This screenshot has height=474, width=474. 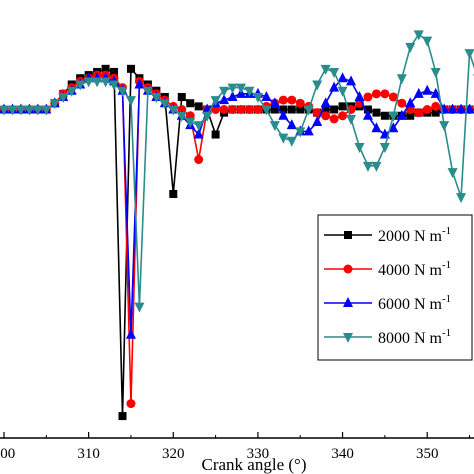 I want to click on x-tick-label: 350, so click(x=427, y=454).